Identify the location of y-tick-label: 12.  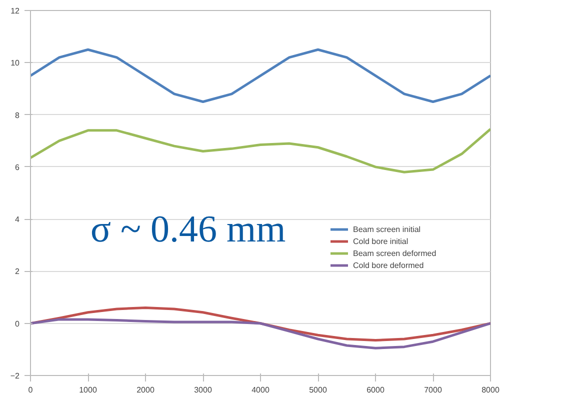
(15, 11).